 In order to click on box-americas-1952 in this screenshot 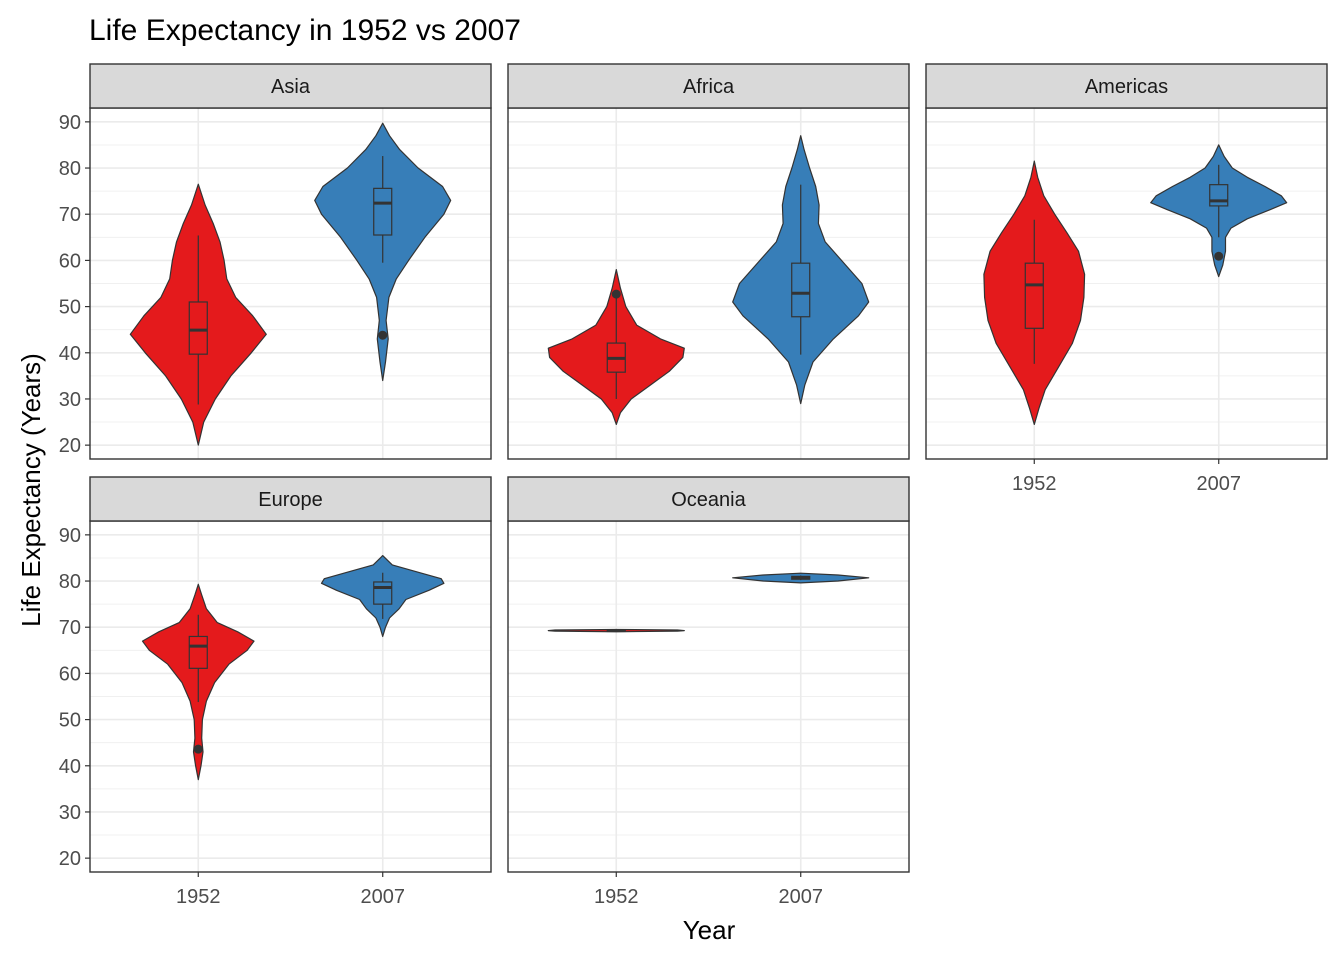, I will do `click(1034, 295)`.